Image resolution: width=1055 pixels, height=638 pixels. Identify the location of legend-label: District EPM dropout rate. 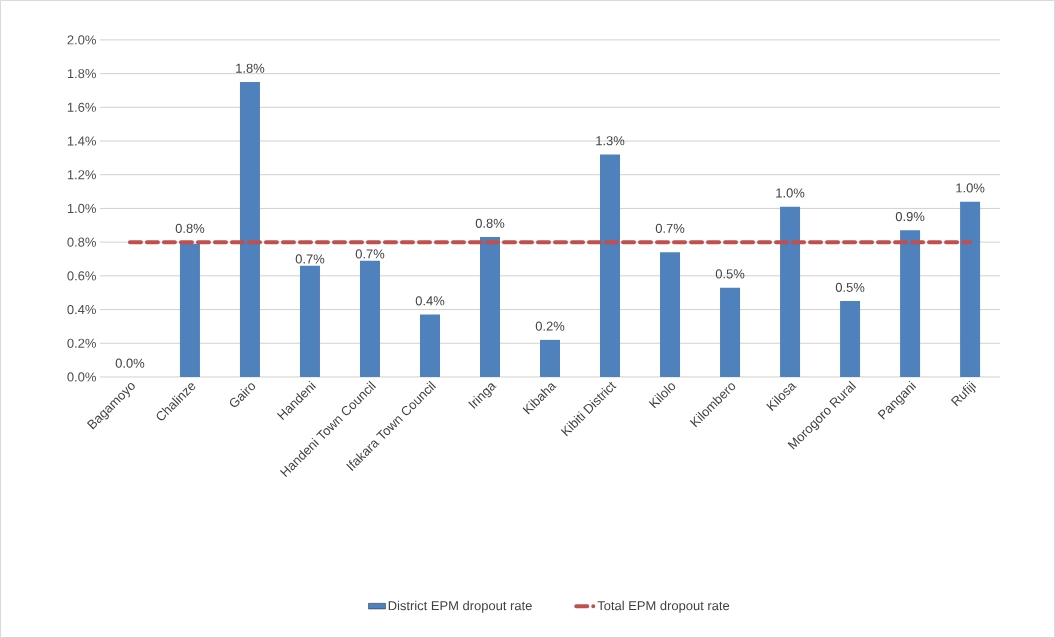
(460, 606).